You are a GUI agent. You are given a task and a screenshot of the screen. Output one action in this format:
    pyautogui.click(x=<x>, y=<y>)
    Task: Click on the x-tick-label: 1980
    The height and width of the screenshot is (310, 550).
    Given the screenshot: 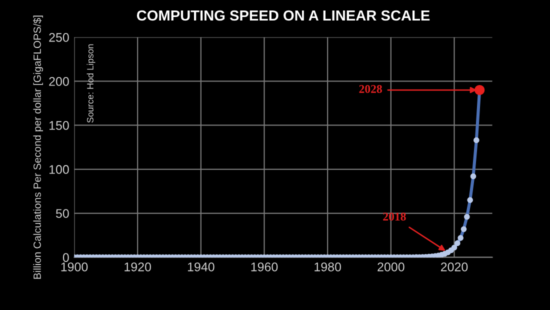 What is the action you would take?
    pyautogui.click(x=327, y=267)
    